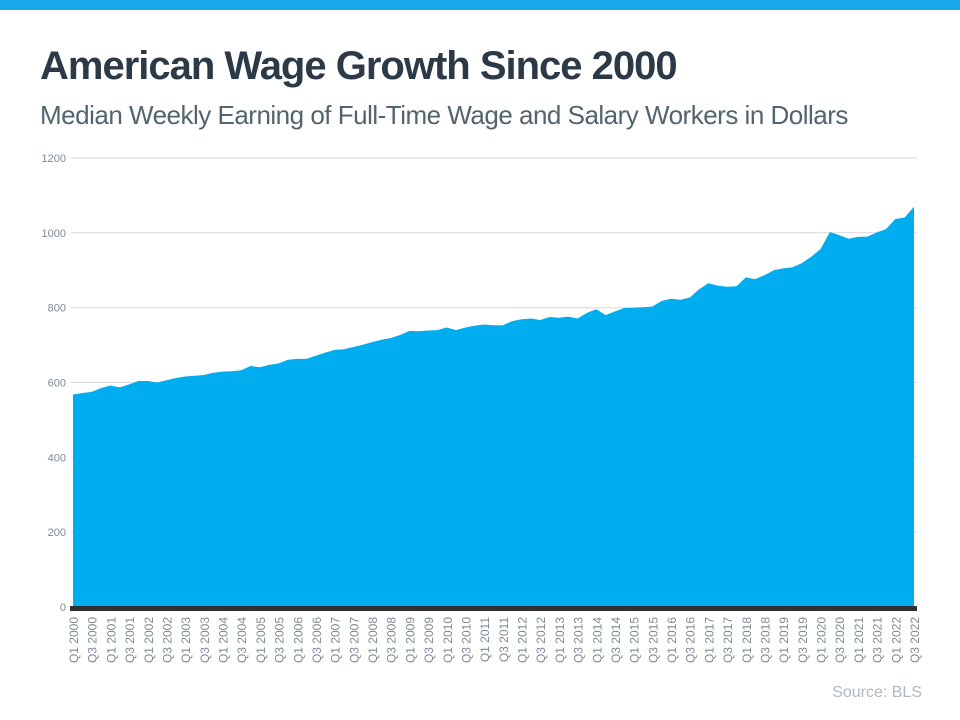 The width and height of the screenshot is (960, 720). What do you see at coordinates (354, 640) in the screenshot?
I see `x-axis-tick-label: Q3 2007` at bounding box center [354, 640].